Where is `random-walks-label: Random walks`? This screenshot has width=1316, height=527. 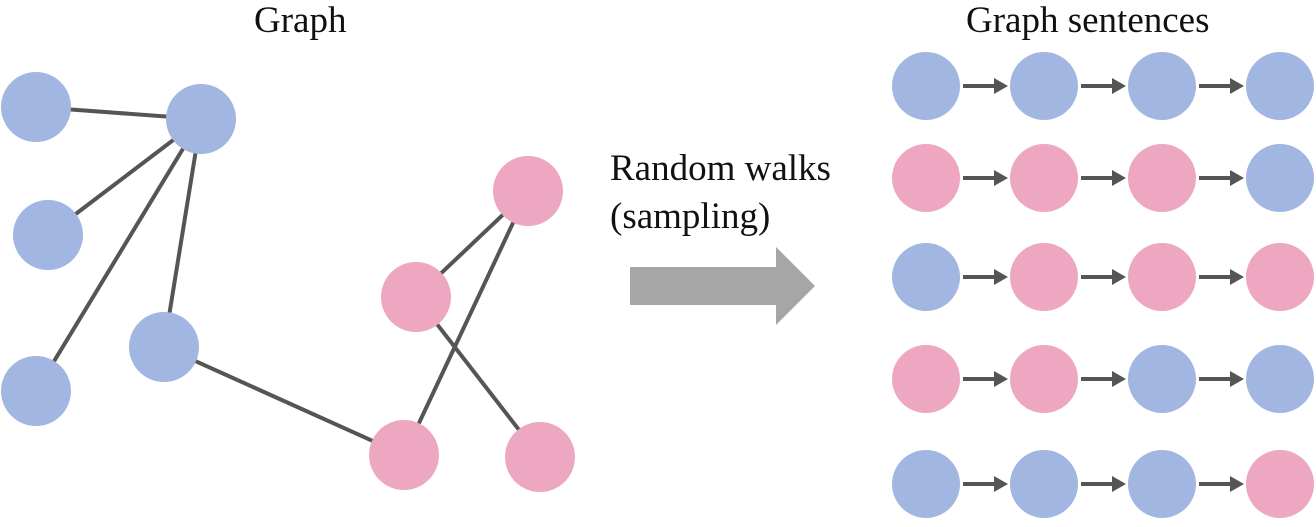 random-walks-label: Random walks is located at coordinates (720, 168).